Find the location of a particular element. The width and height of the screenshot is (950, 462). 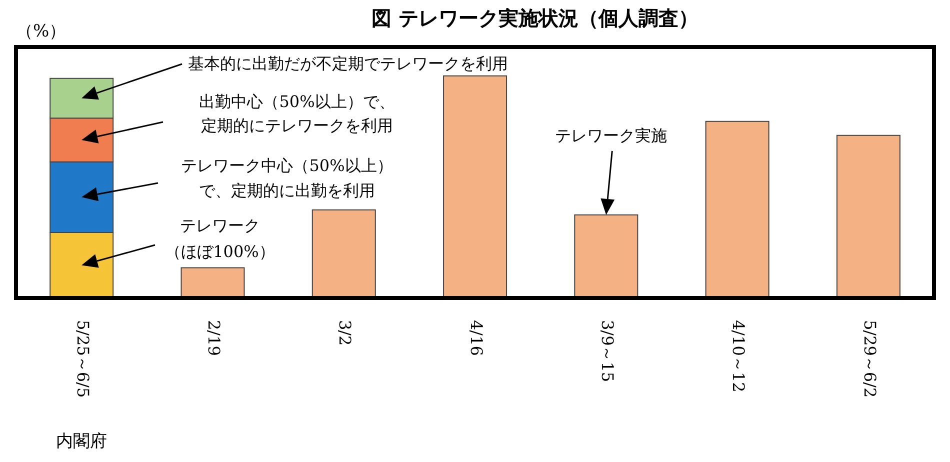

chart-title: 図 テレワーク実施状況（個人調査） is located at coordinates (535, 18).